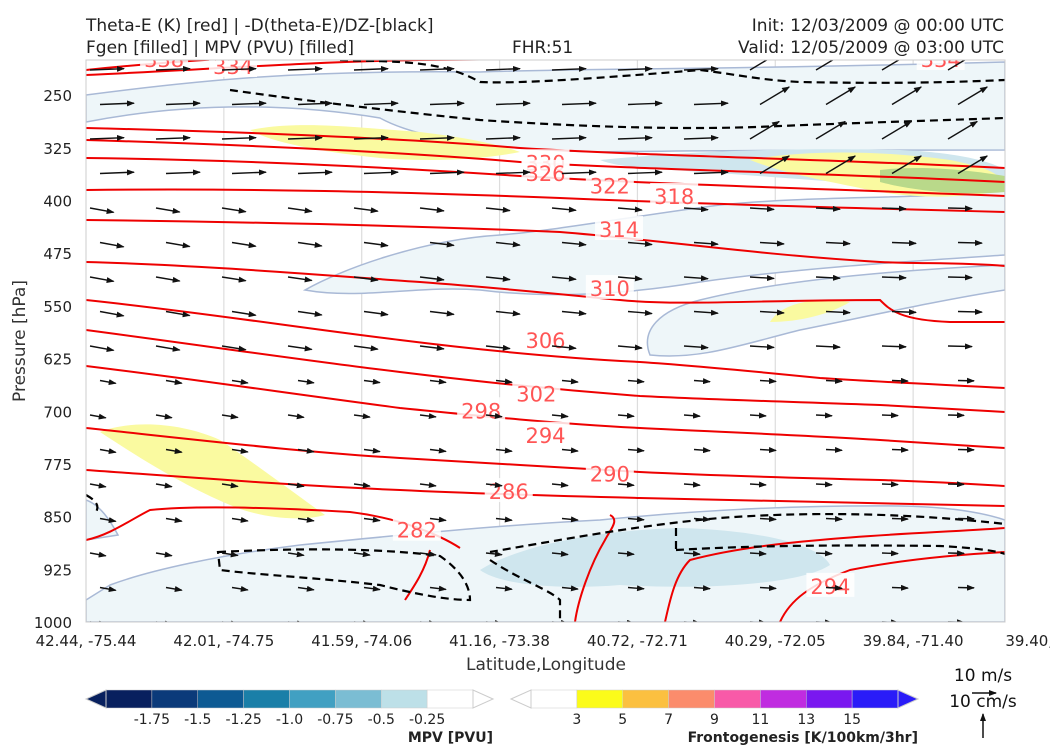  What do you see at coordinates (483, 699) in the screenshot?
I see `mpv-colorbar-extend-right` at bounding box center [483, 699].